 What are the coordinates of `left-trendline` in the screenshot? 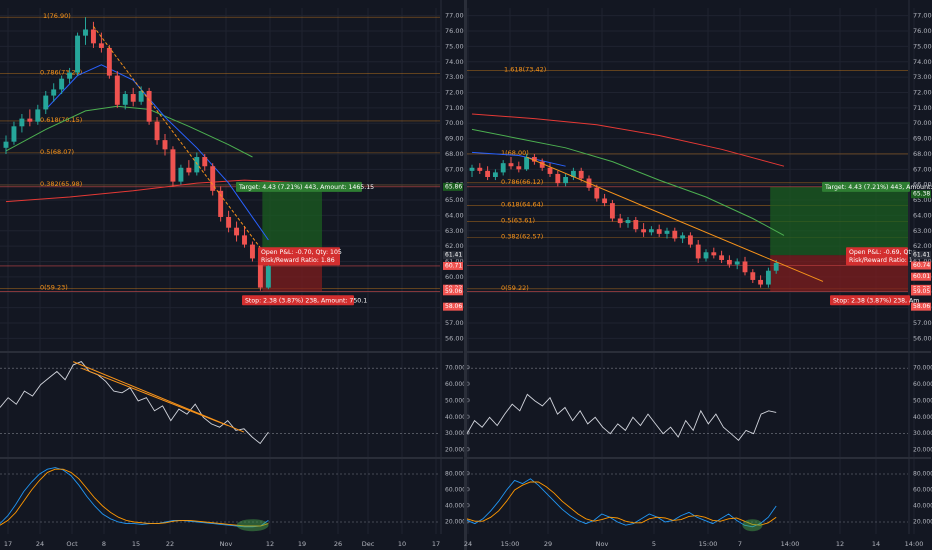 It's located at (181, 142).